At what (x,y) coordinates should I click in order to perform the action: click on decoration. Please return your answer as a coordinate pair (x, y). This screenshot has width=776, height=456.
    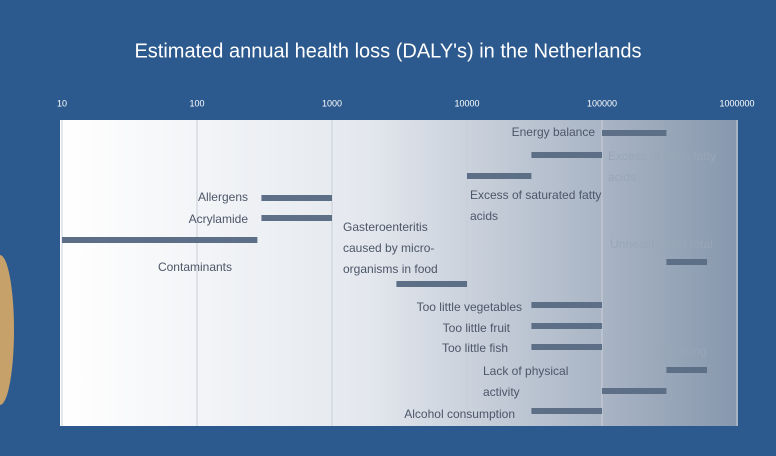
    Looking at the image, I should click on (7, 330).